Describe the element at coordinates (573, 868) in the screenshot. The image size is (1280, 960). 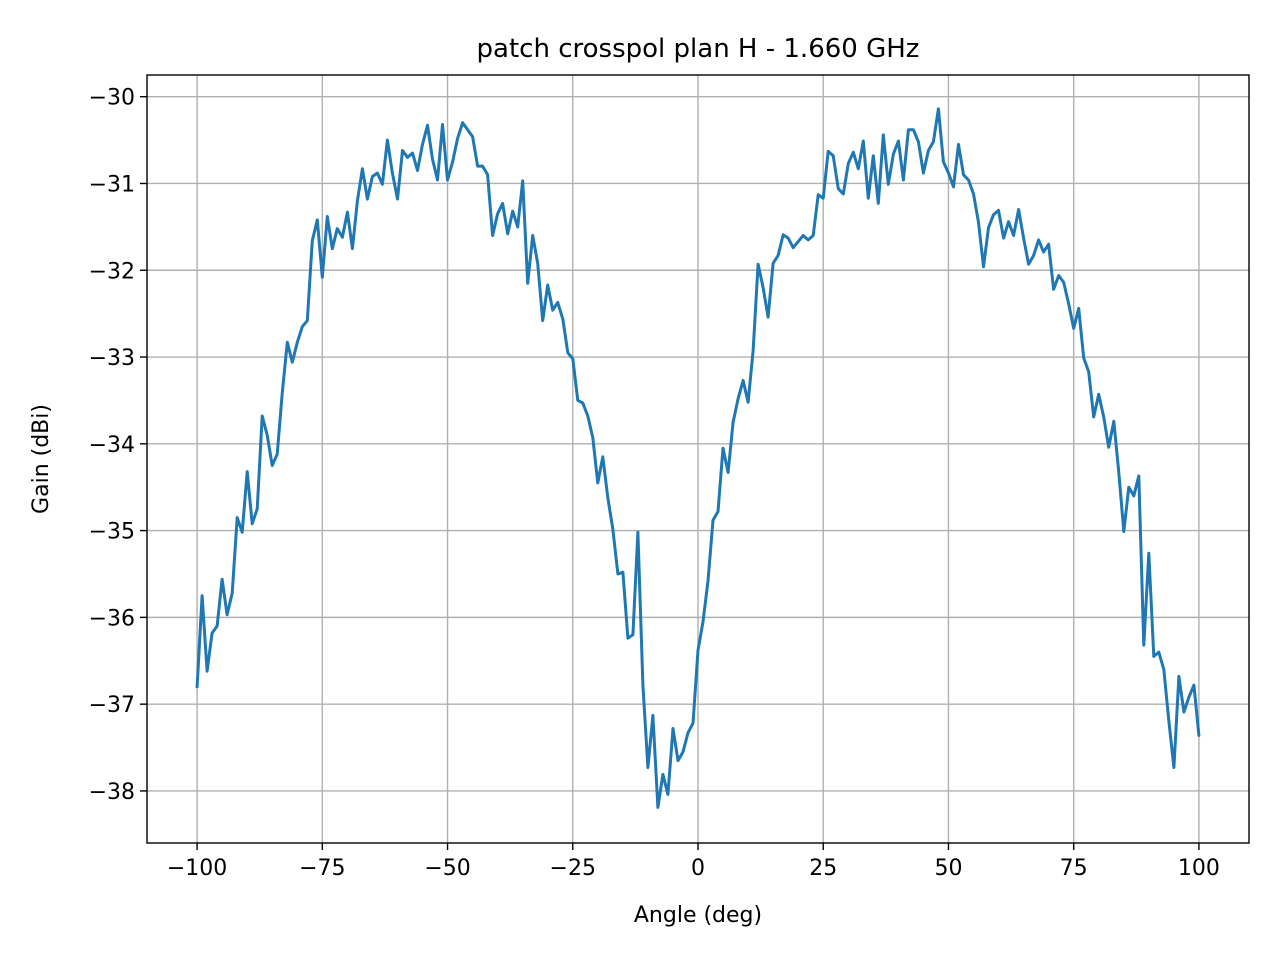
I see `x-tick-label: −25` at that location.